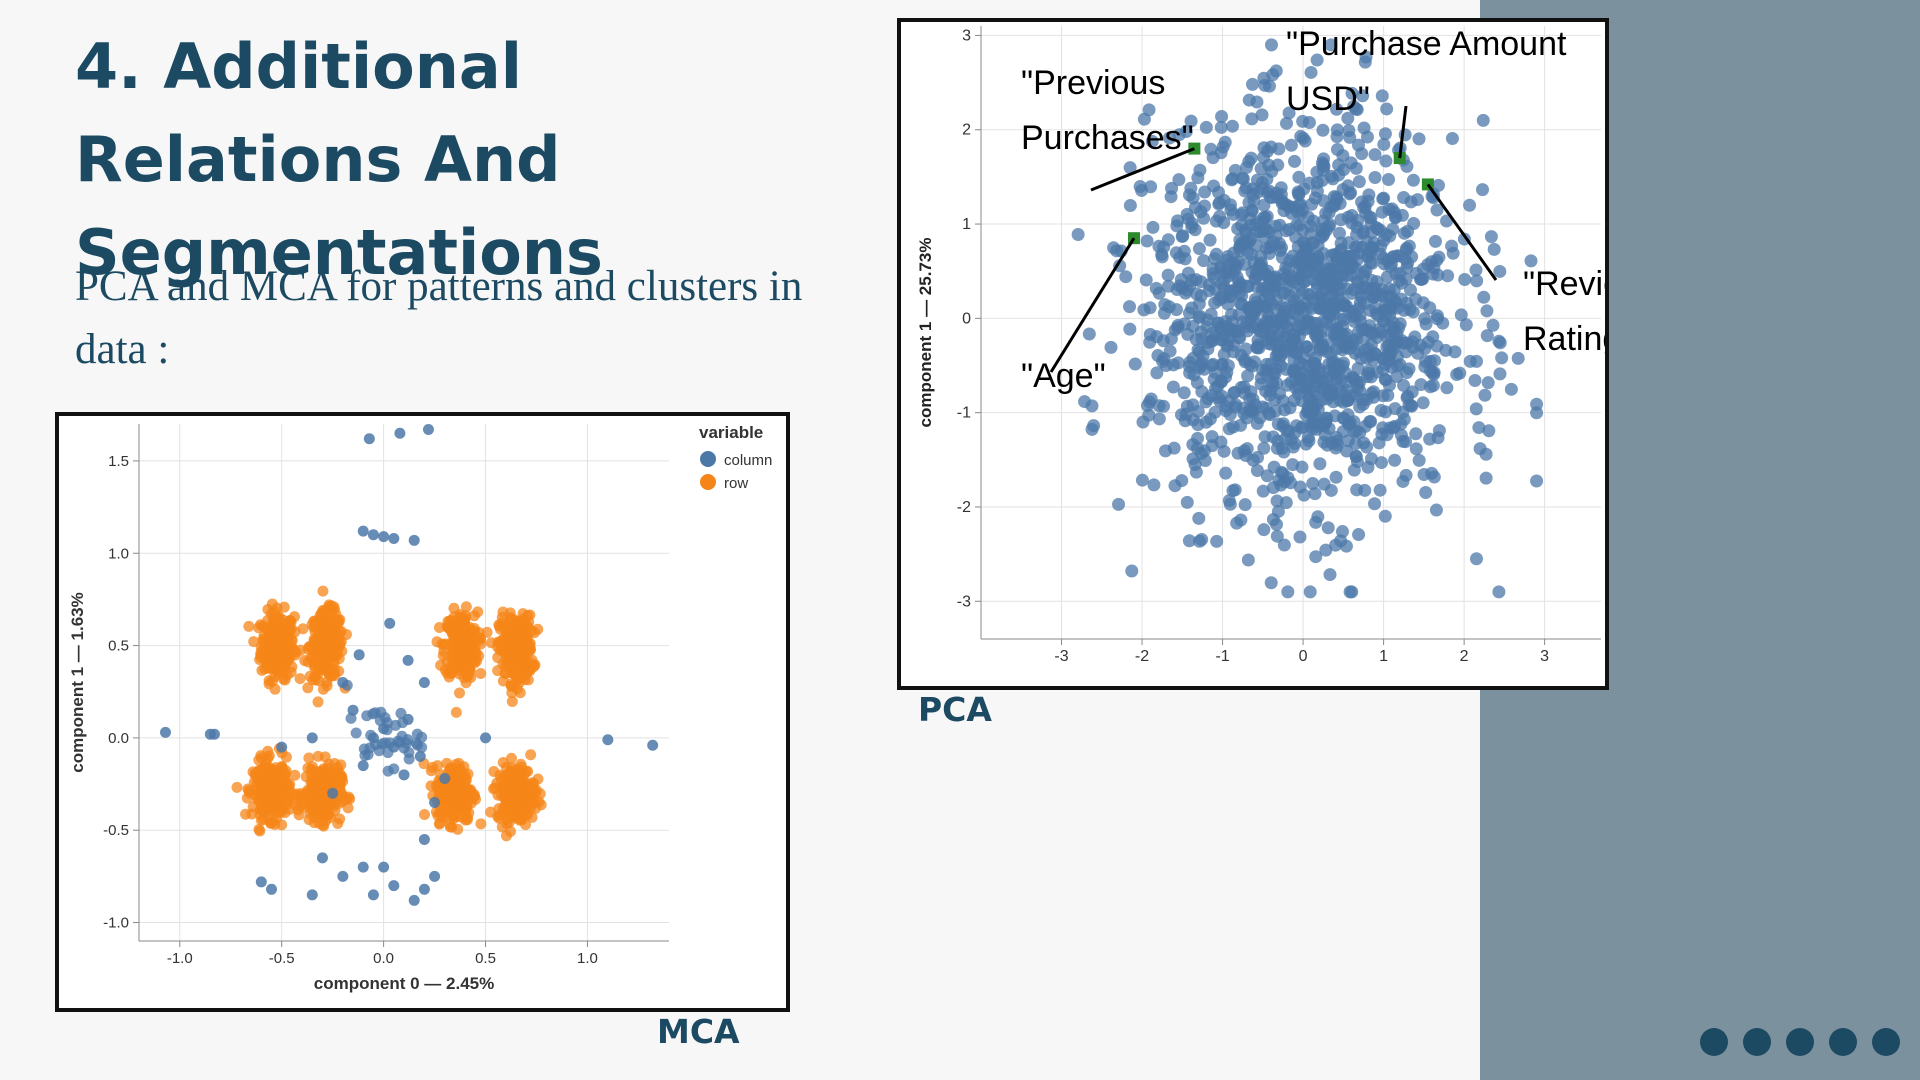 The height and width of the screenshot is (1080, 1920). I want to click on legend-swatch-column, so click(708, 459).